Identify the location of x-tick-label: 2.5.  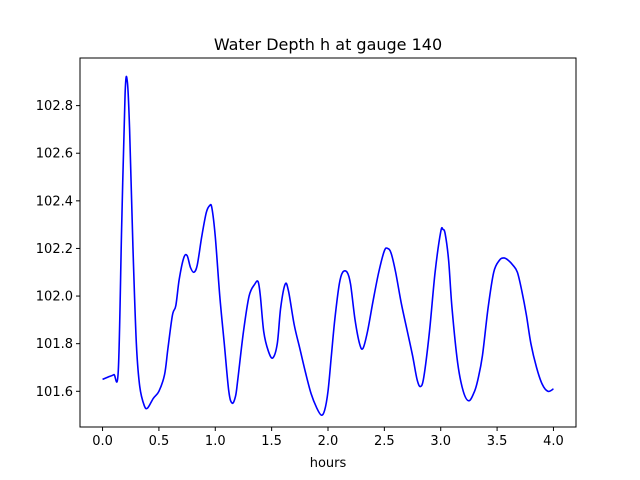
(384, 441).